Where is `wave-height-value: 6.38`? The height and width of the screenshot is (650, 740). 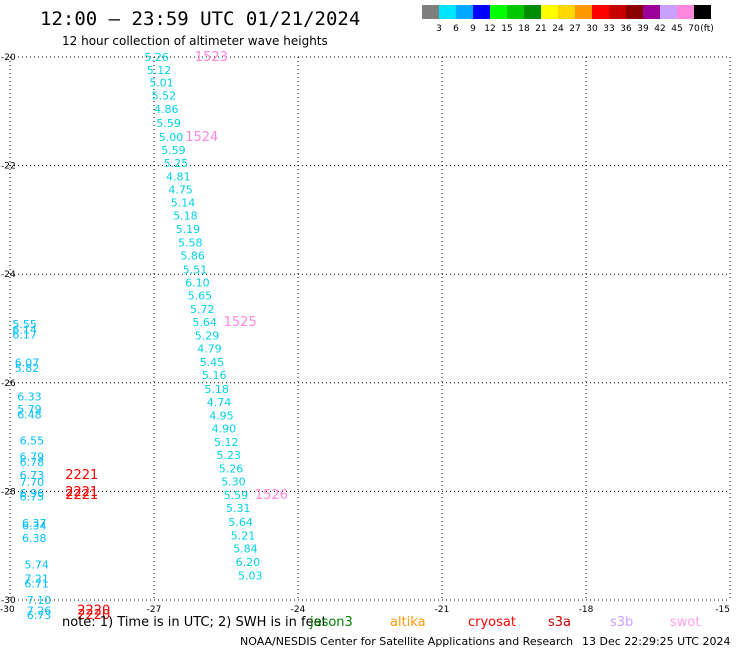 wave-height-value: 6.38 is located at coordinates (34, 538).